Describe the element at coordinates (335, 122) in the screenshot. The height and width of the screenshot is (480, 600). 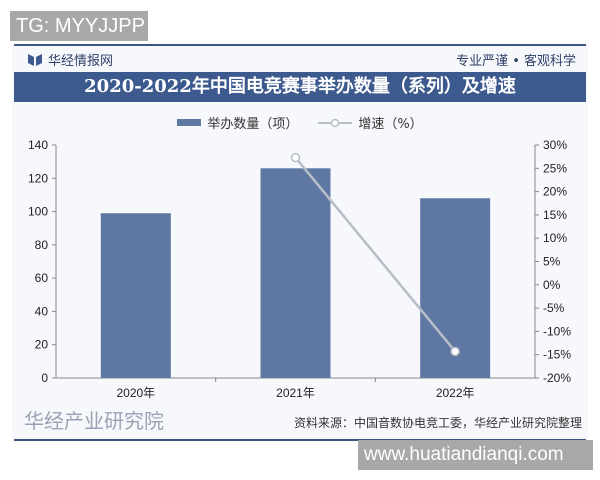
I see `legend-line-swatch` at that location.